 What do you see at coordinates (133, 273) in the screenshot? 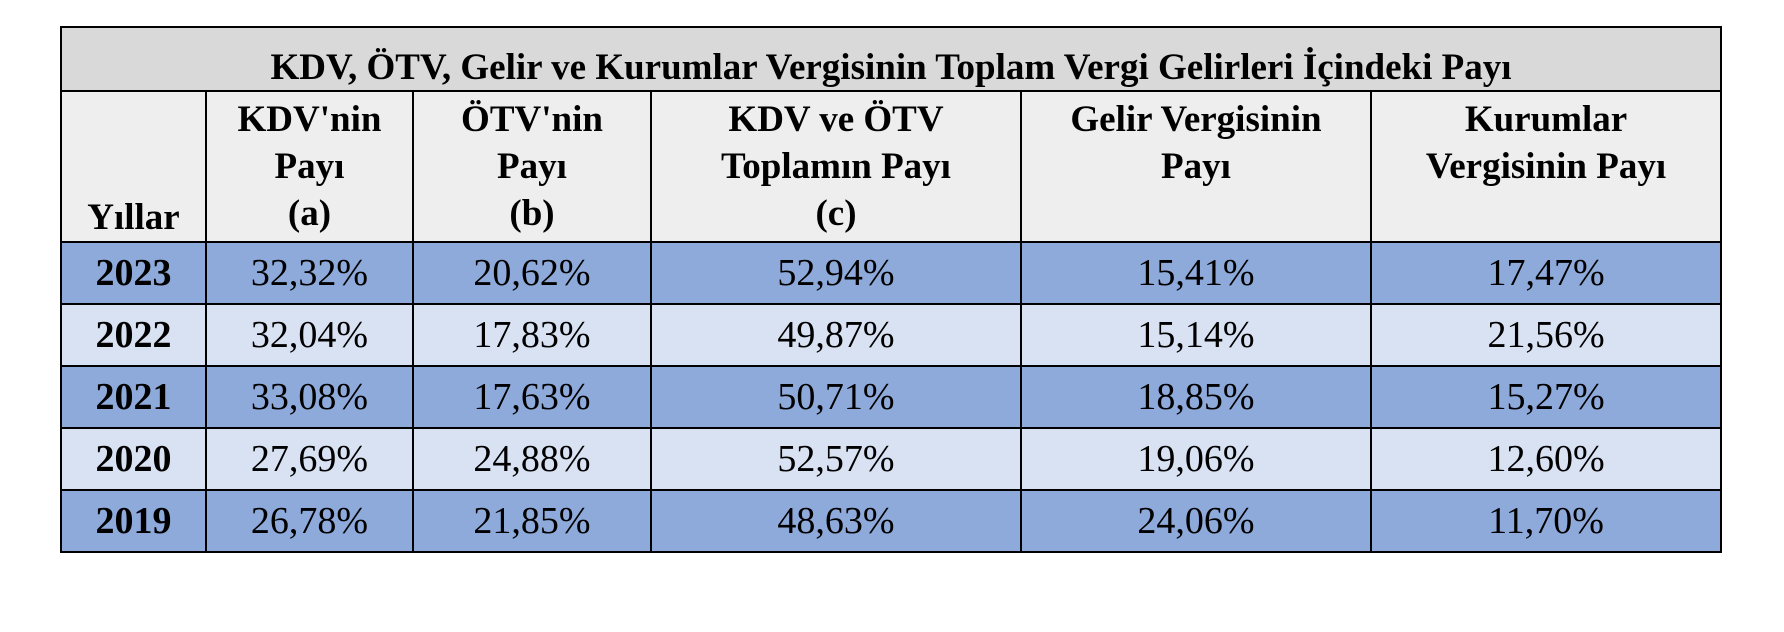
I see `cell-year: 2023` at bounding box center [133, 273].